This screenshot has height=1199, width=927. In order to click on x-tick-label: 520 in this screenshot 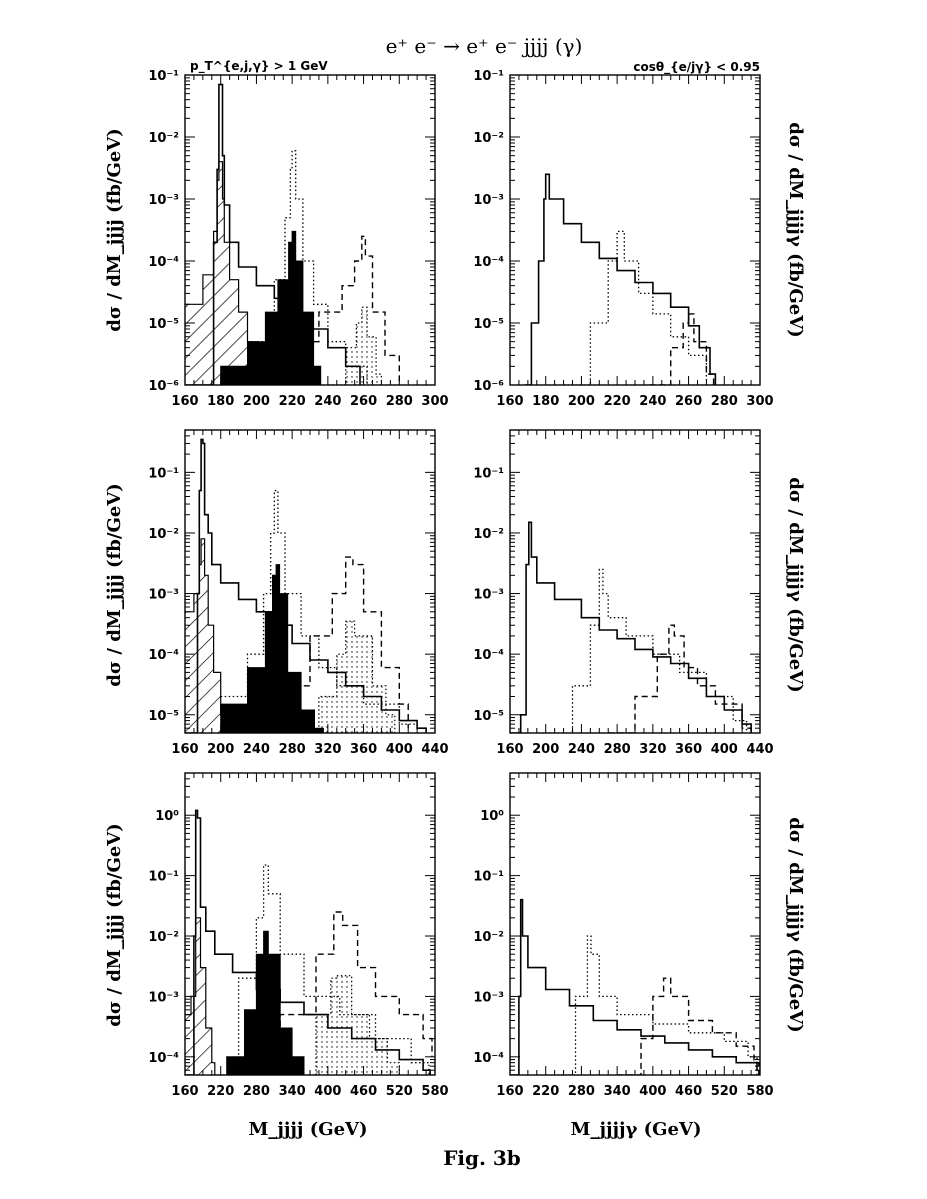, I will do `click(399, 1091)`.